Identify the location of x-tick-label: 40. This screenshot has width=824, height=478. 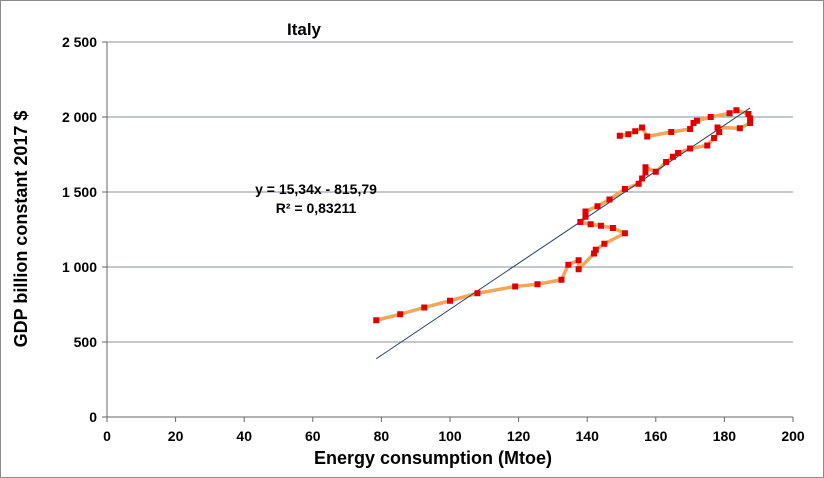
(244, 436).